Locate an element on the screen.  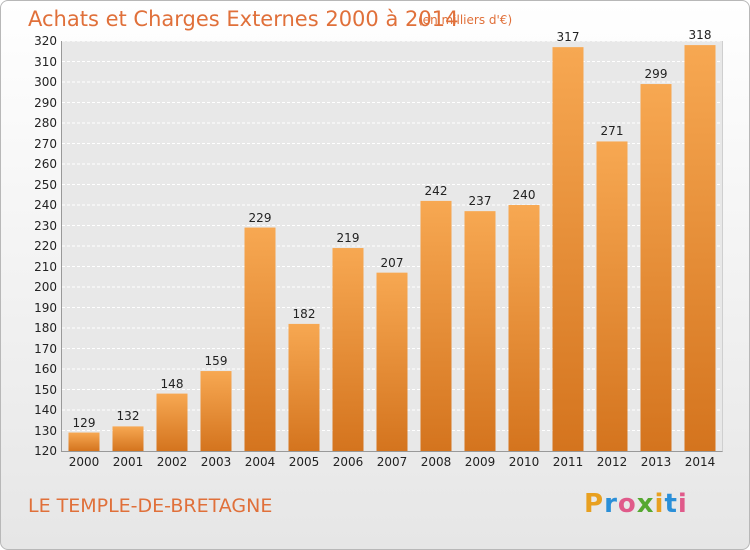
y-tick-label: 190 is located at coordinates (45, 307).